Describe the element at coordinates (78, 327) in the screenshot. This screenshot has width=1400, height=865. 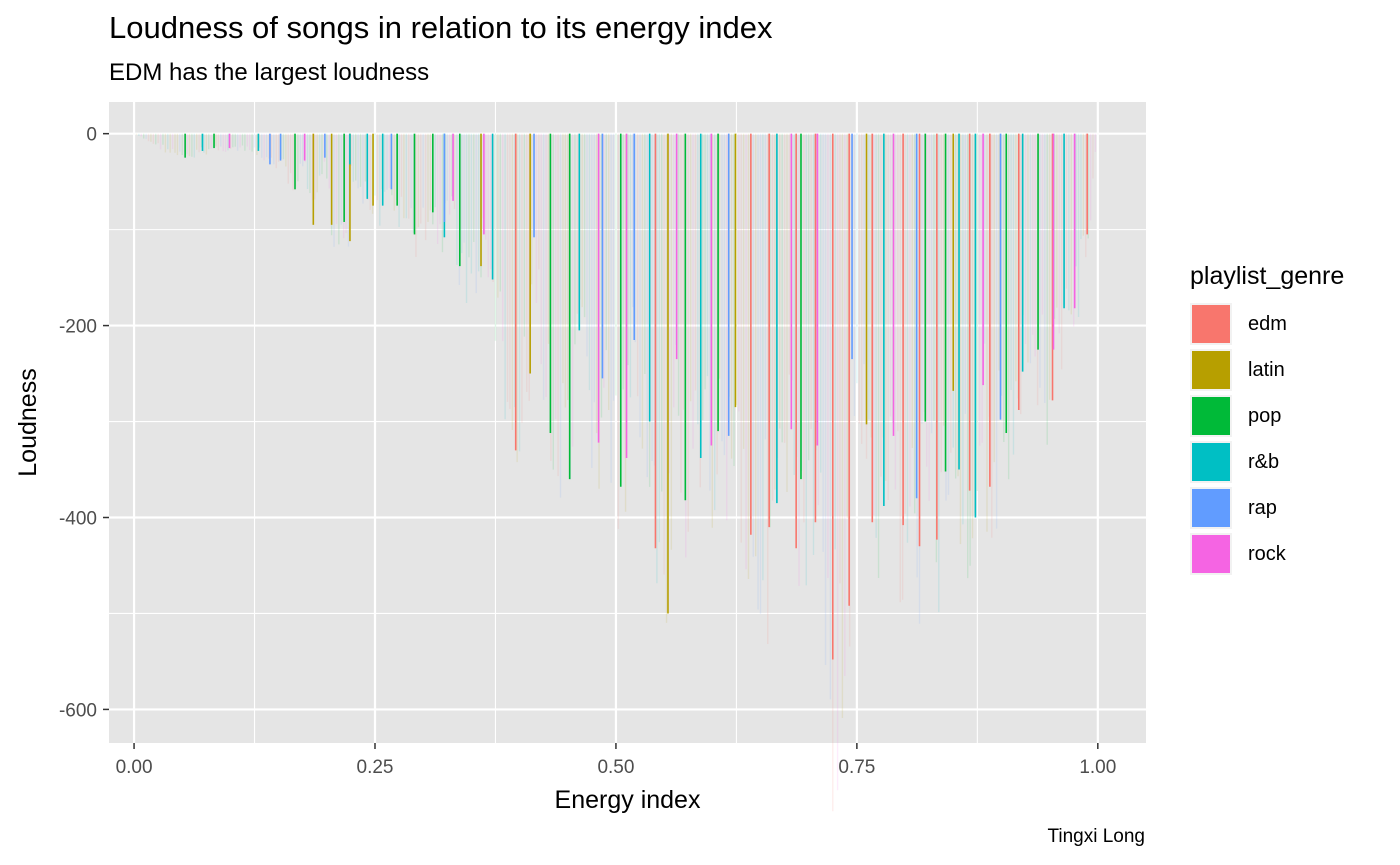
I see `y-tick-label: -200` at that location.